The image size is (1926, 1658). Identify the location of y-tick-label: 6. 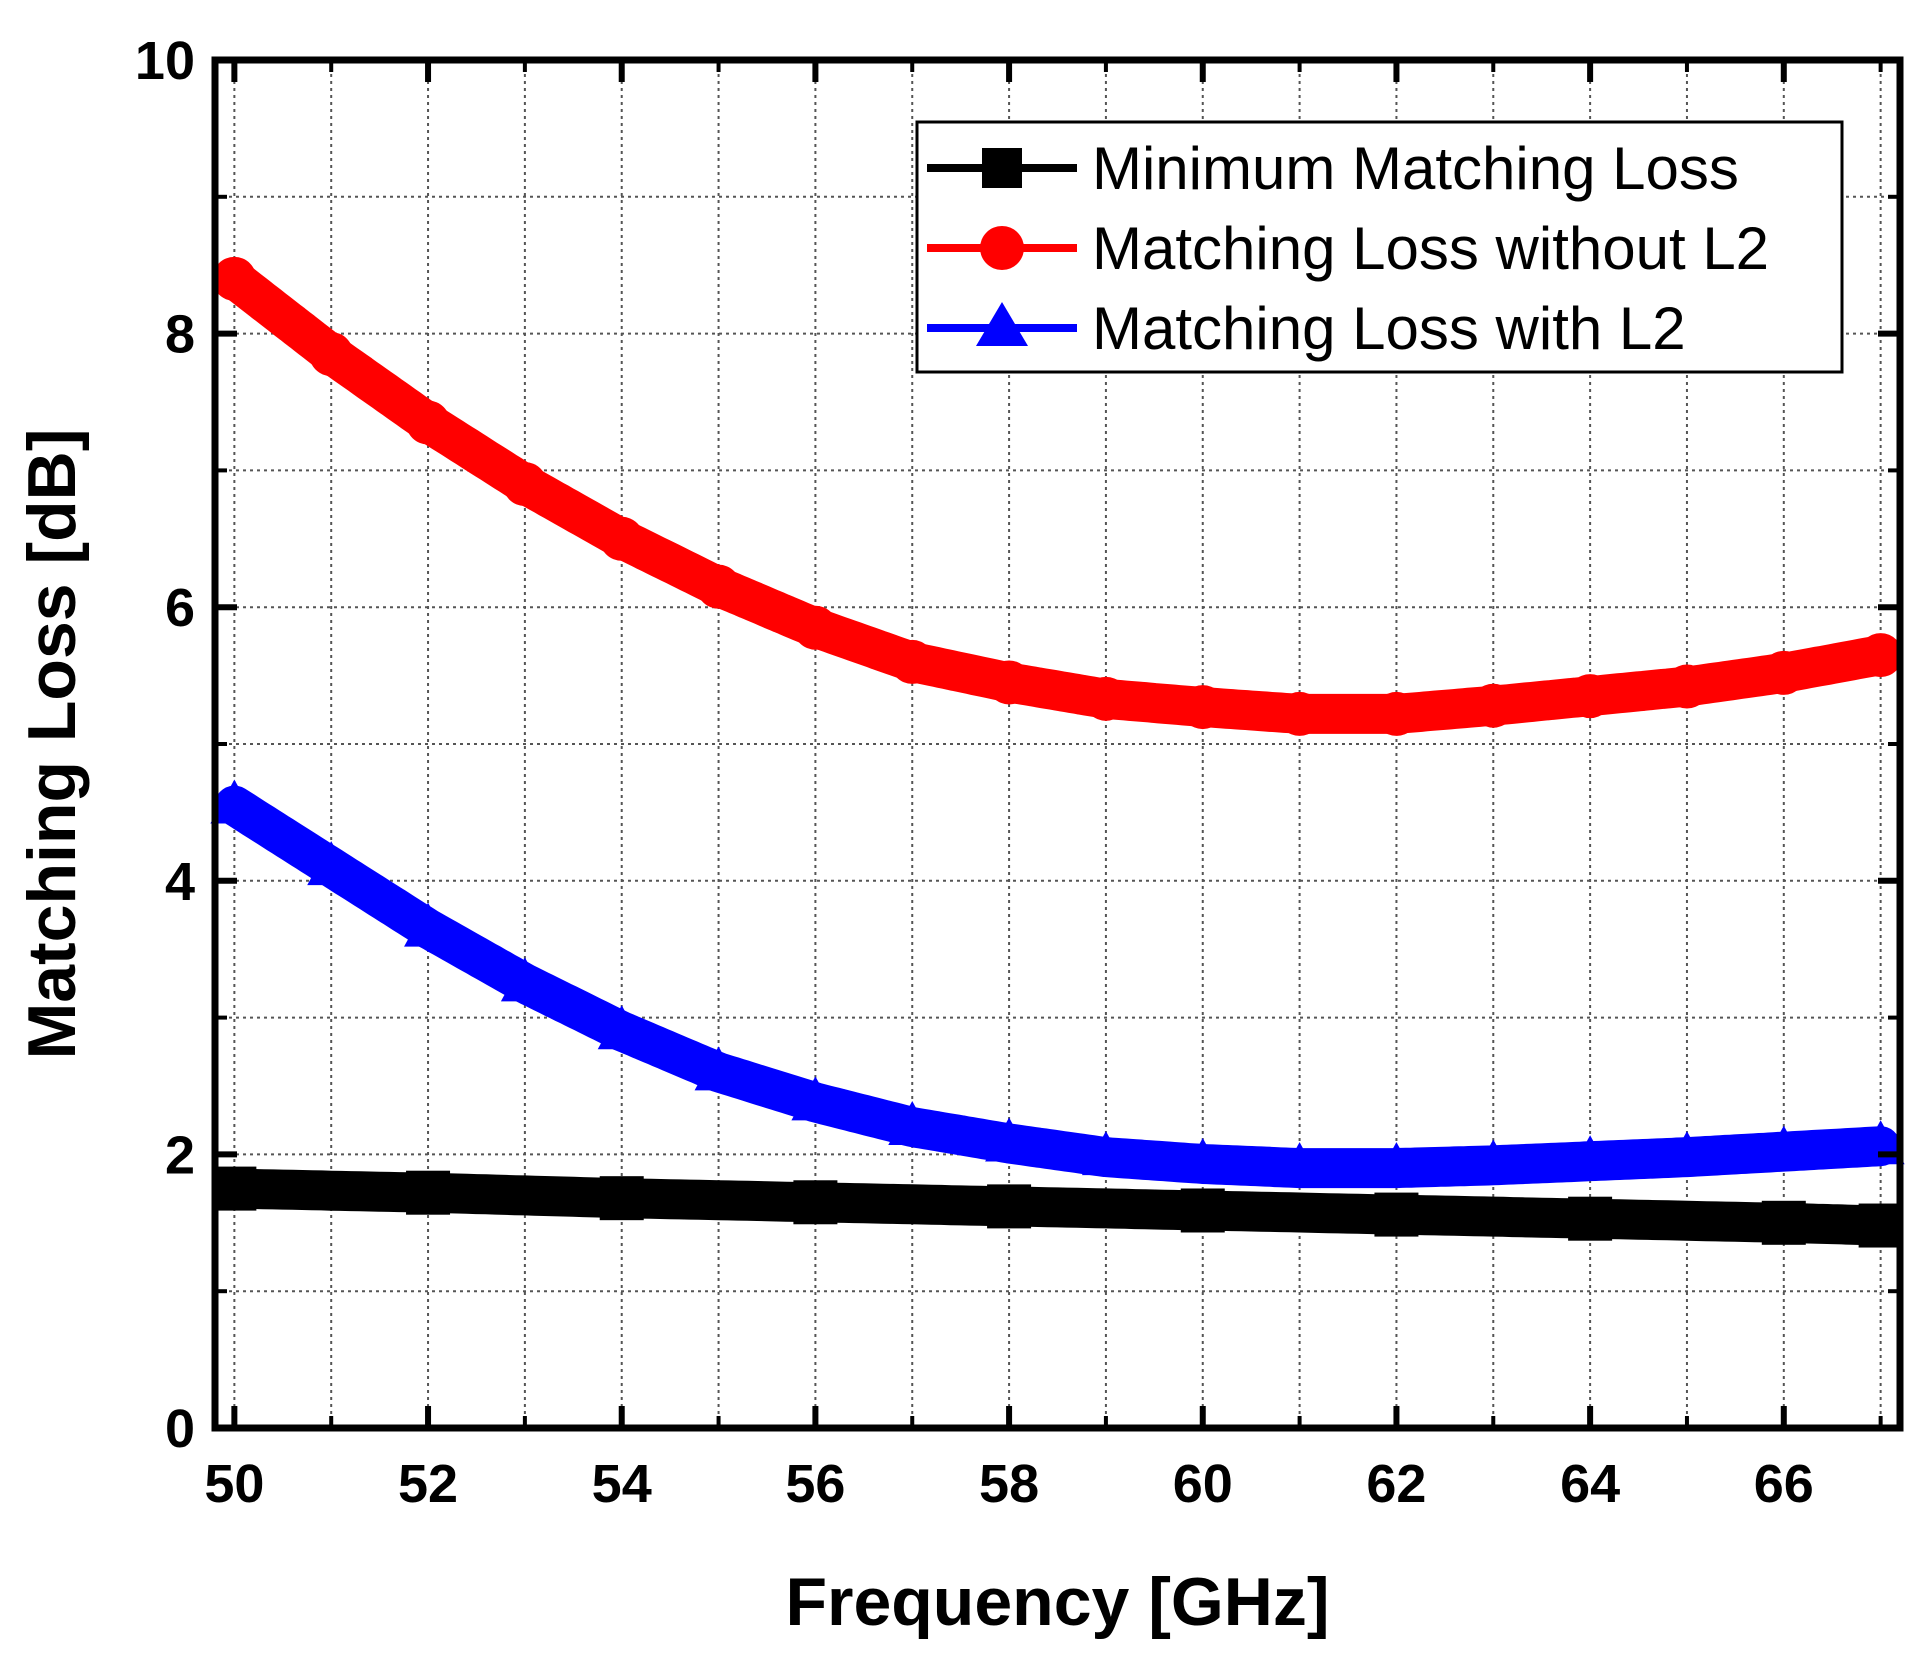
(180, 608).